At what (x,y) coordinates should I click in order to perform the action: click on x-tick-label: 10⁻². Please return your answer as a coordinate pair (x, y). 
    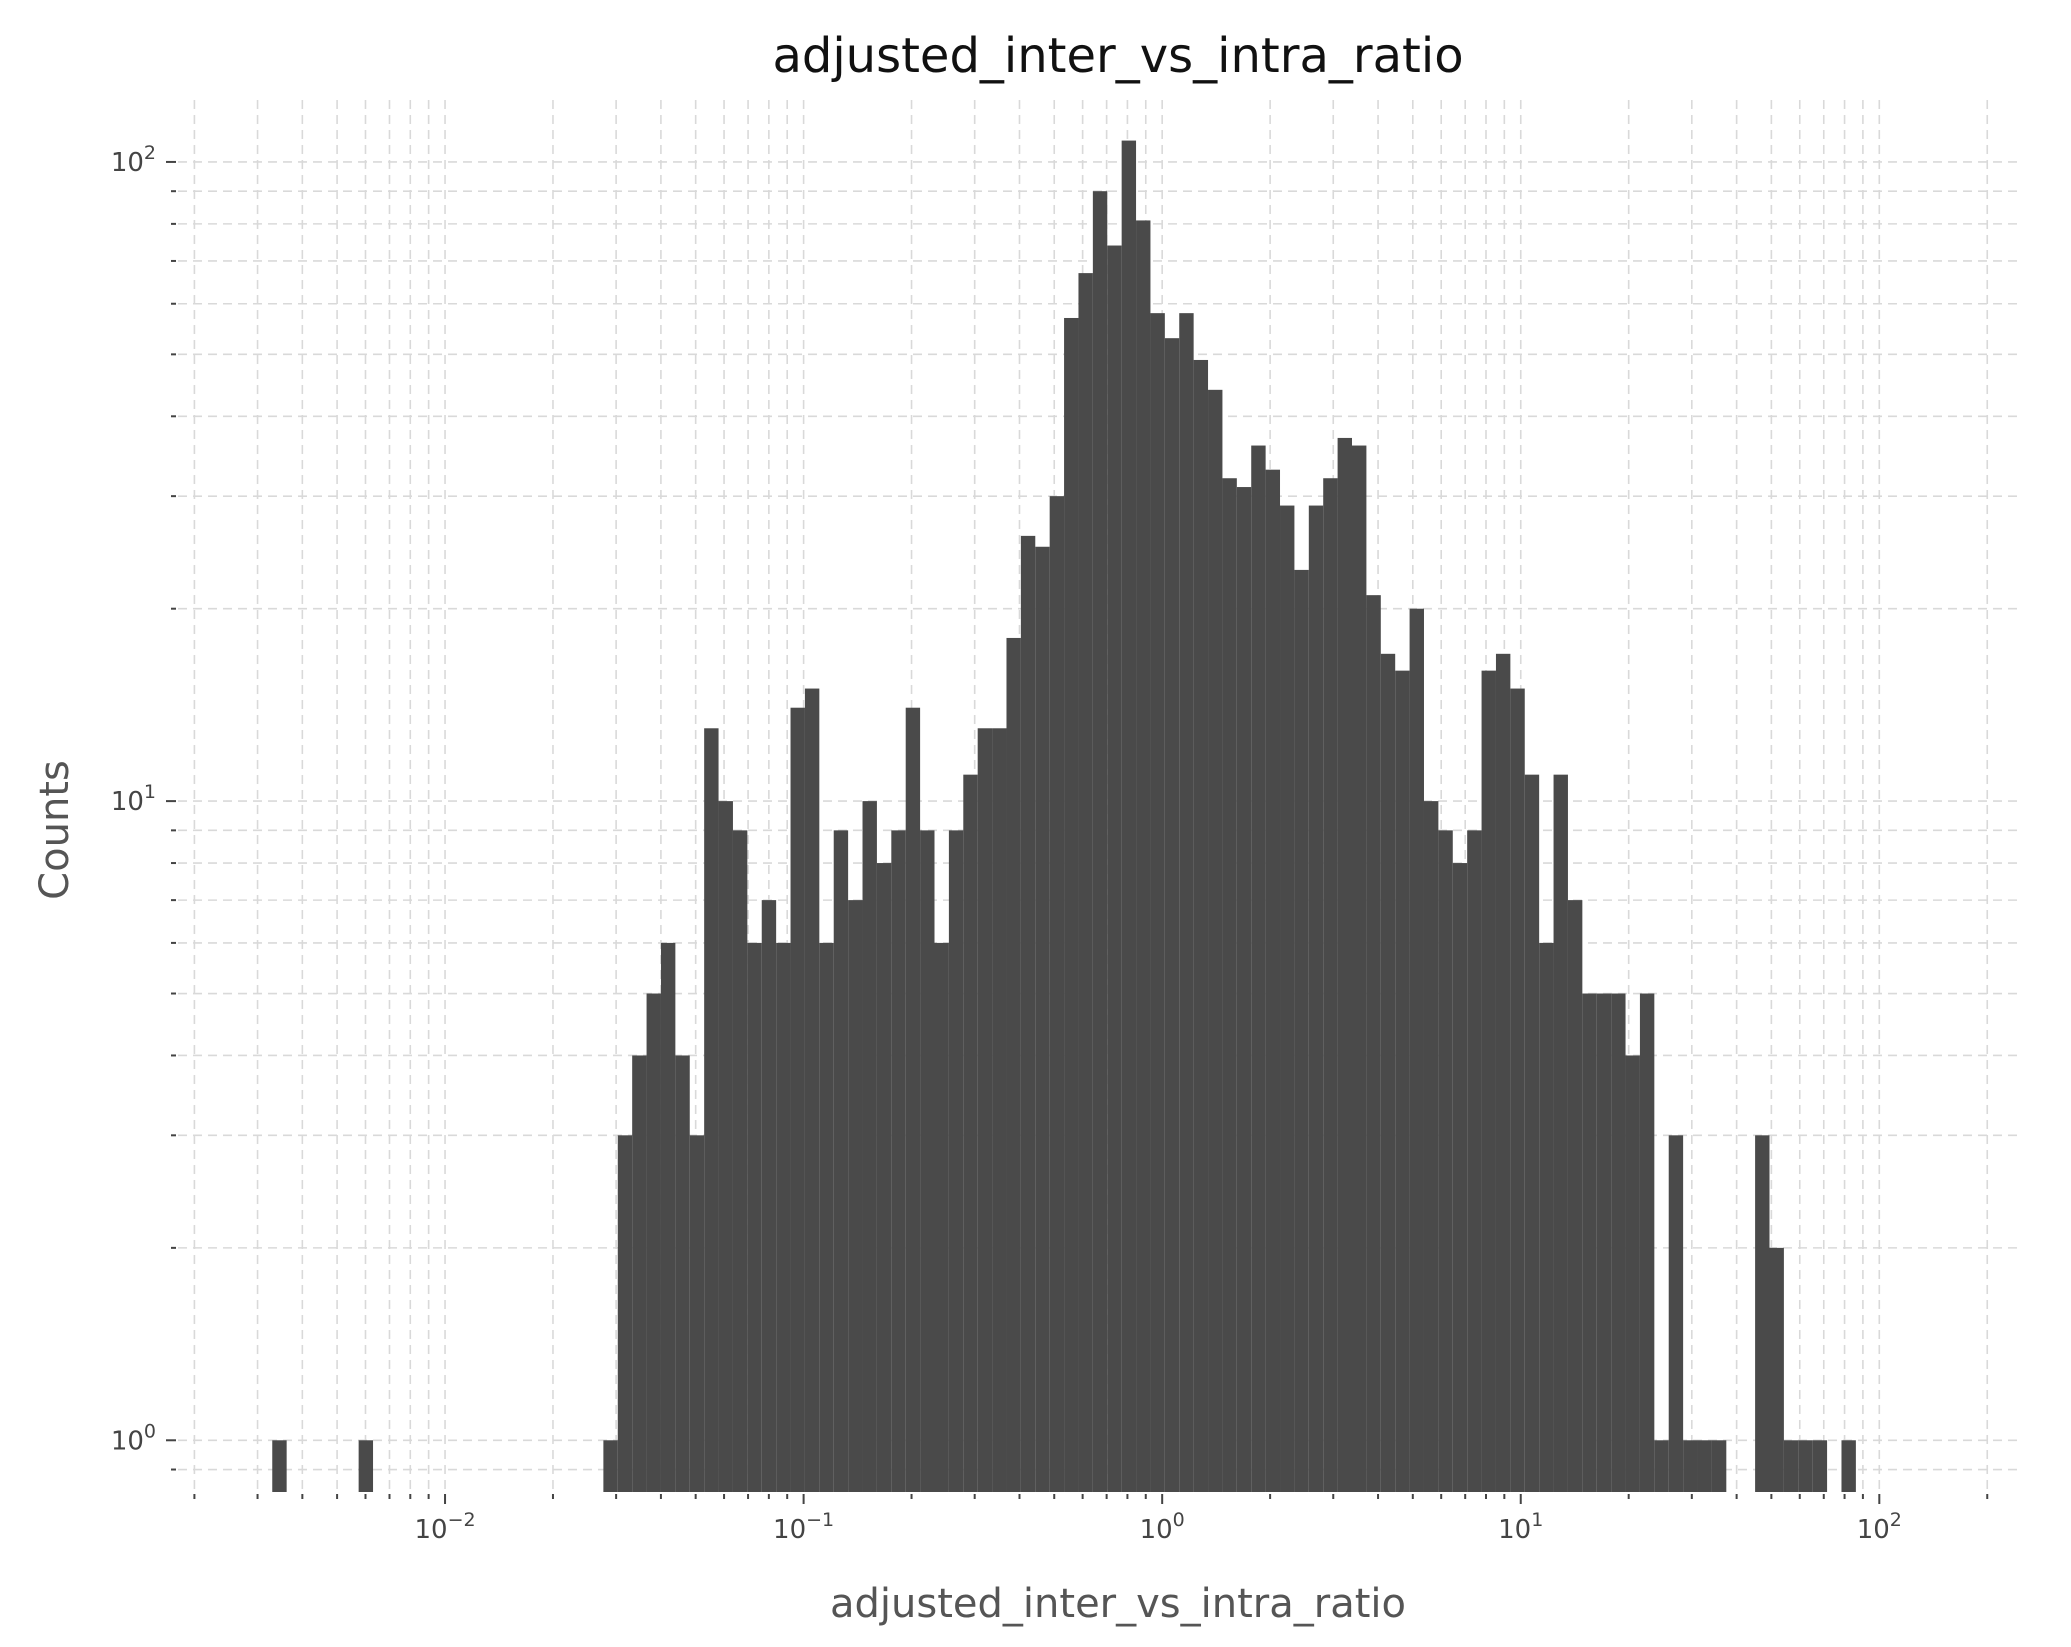
    Looking at the image, I should click on (444, 1527).